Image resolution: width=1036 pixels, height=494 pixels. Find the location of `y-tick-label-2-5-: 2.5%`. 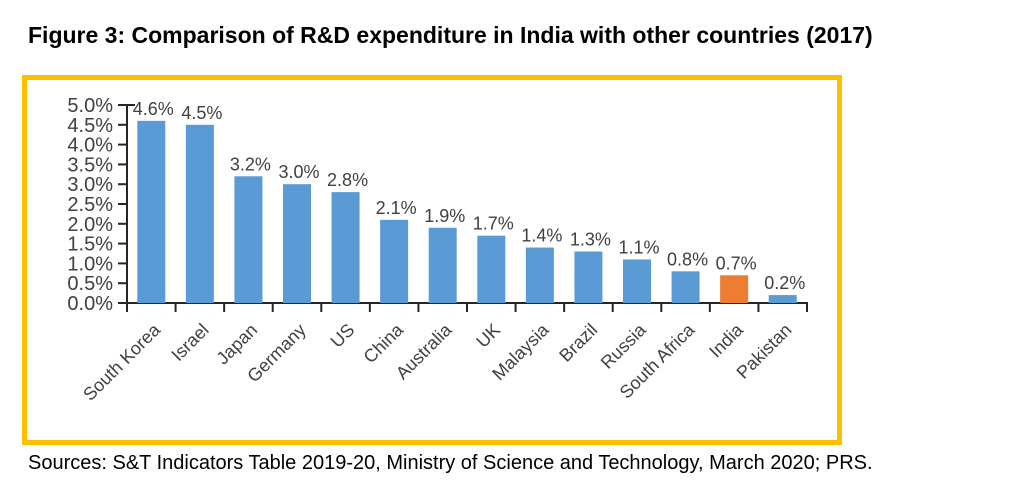

y-tick-label-2-5-: 2.5% is located at coordinates (90, 205).